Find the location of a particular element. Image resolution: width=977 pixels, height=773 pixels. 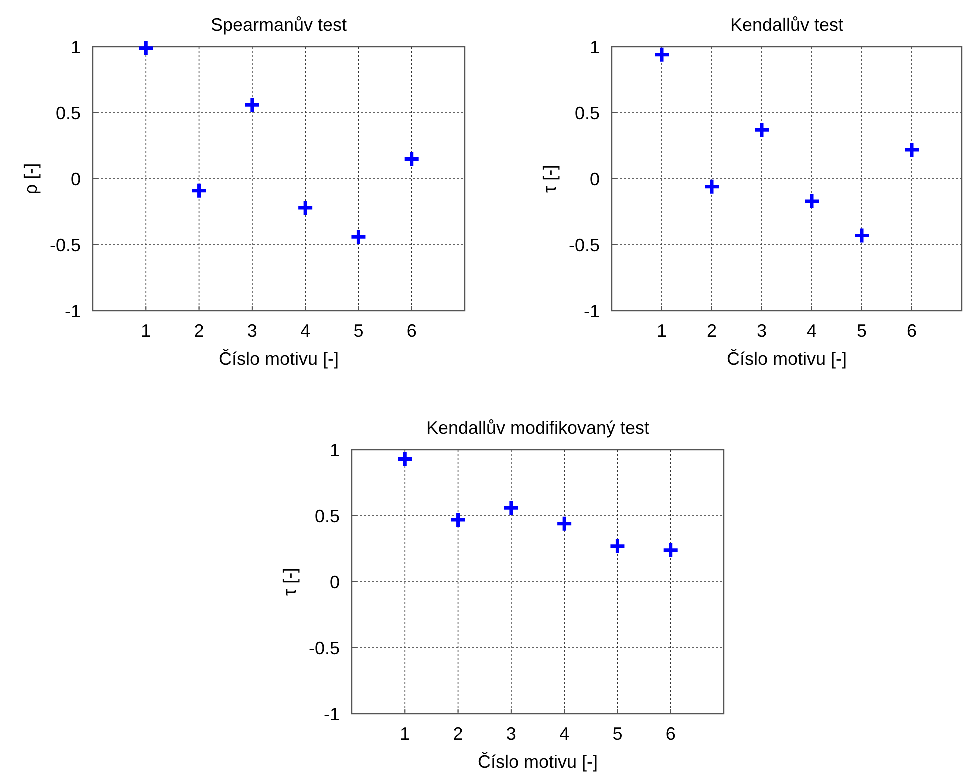

chart-title: Kendallův test is located at coordinates (787, 25).